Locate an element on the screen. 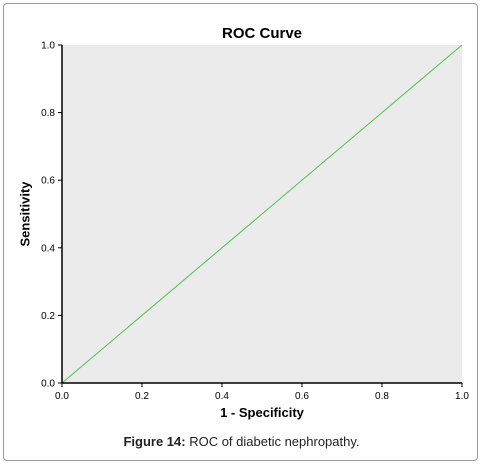 The height and width of the screenshot is (466, 483). x-axis-label: 1 - Specificity is located at coordinates (262, 412).